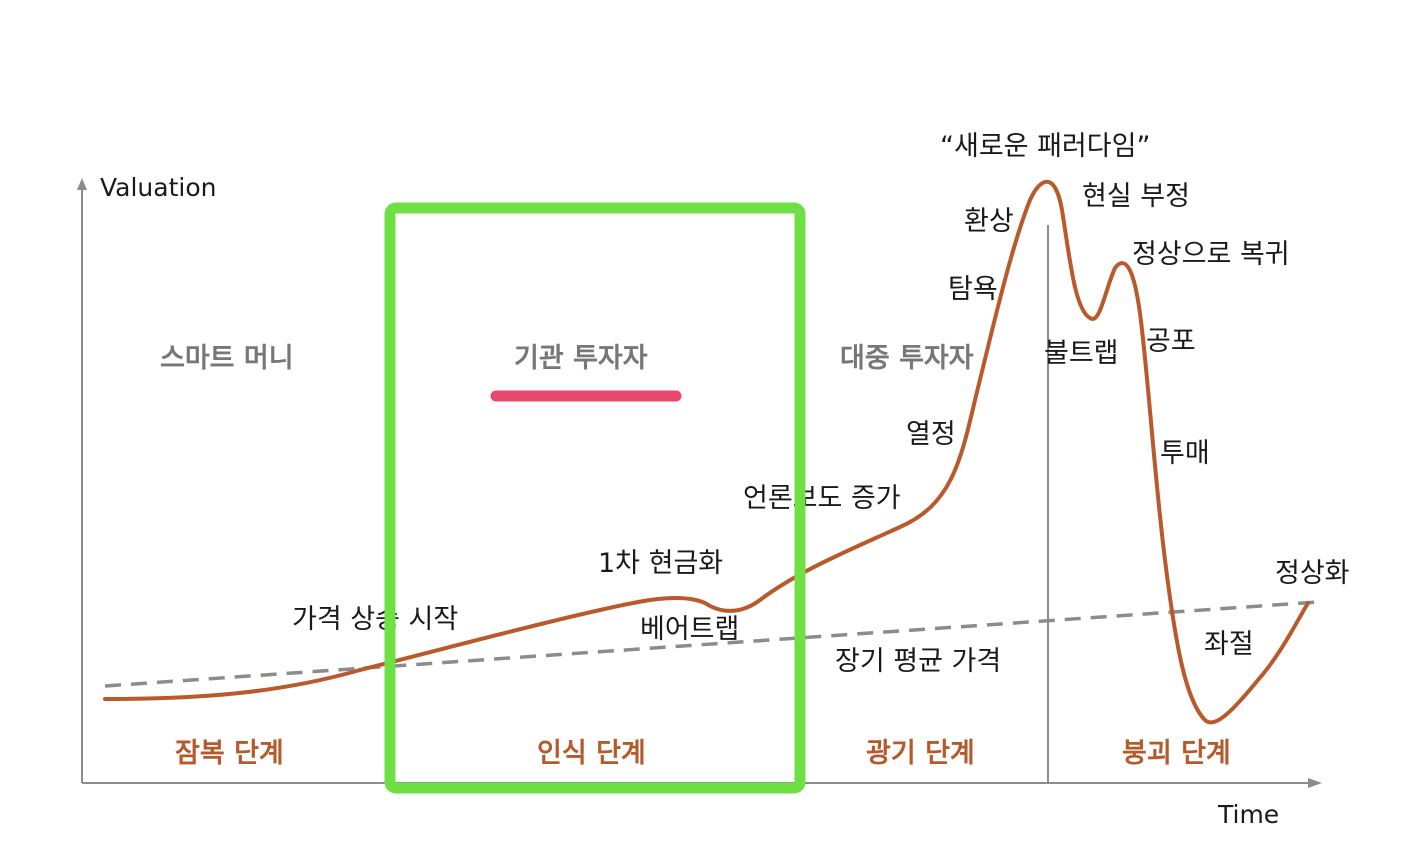 Image resolution: width=1410 pixels, height=862 pixels. What do you see at coordinates (660, 563) in the screenshot?
I see `annotation-first-sell-off: 1차 현금화` at bounding box center [660, 563].